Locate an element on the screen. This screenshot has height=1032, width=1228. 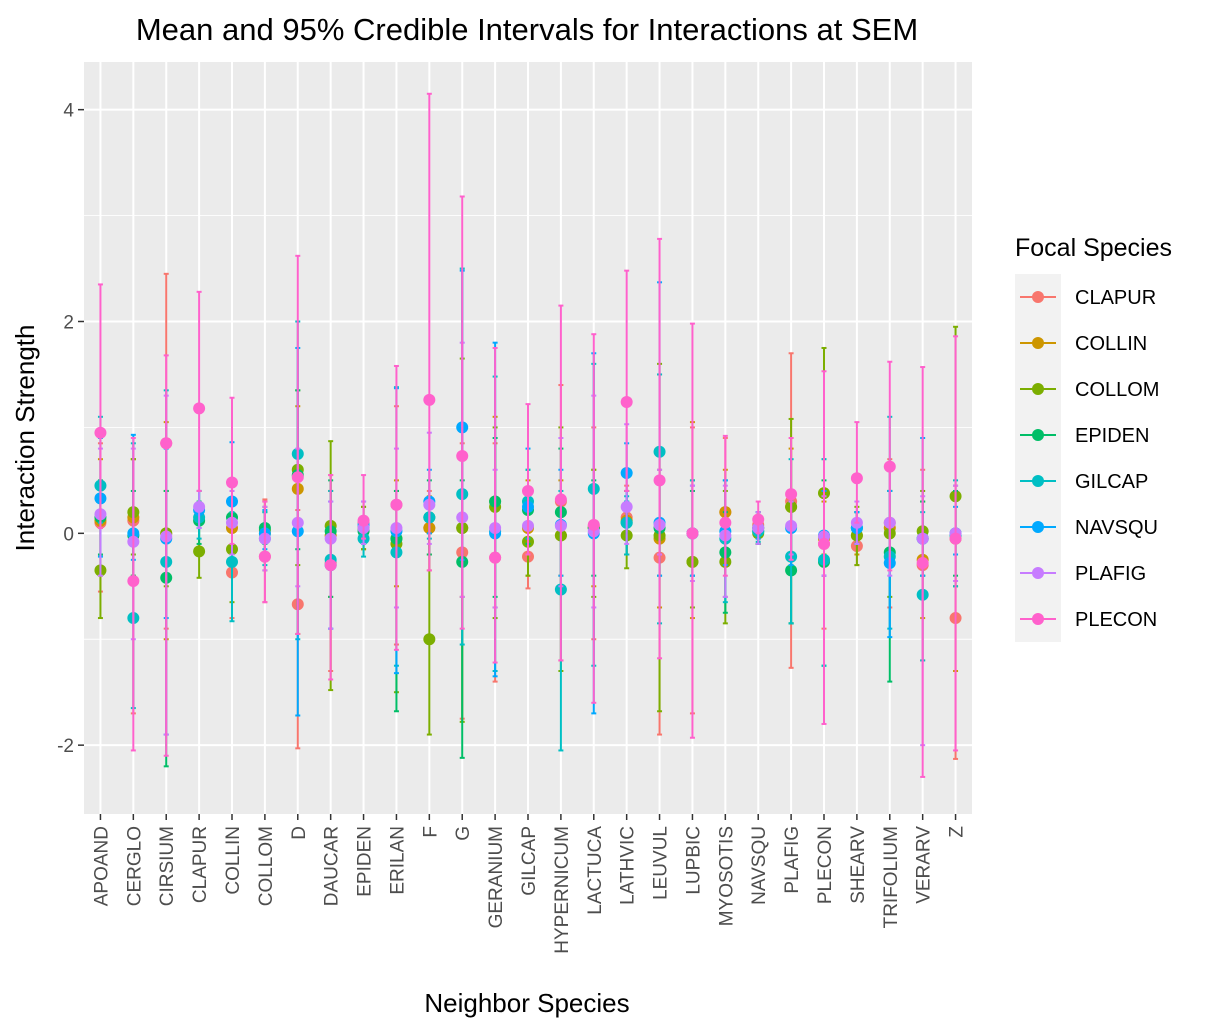
legend-label: PLAFIG is located at coordinates (1110, 574).